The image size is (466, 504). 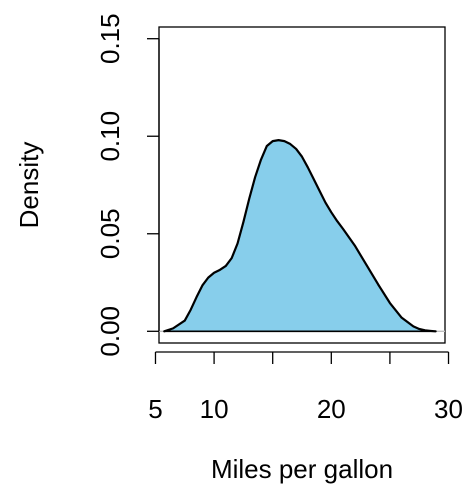 I want to click on y-axis-label: Density, so click(x=29, y=185).